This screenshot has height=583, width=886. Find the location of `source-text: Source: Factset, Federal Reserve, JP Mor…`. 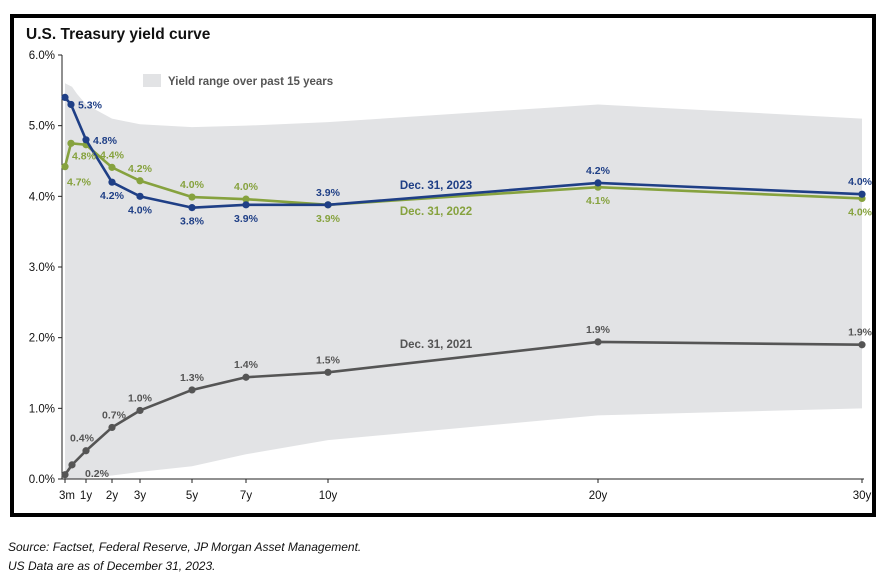

source-text: Source: Factset, Federal Reserve, JP Mor… is located at coordinates (185, 547).